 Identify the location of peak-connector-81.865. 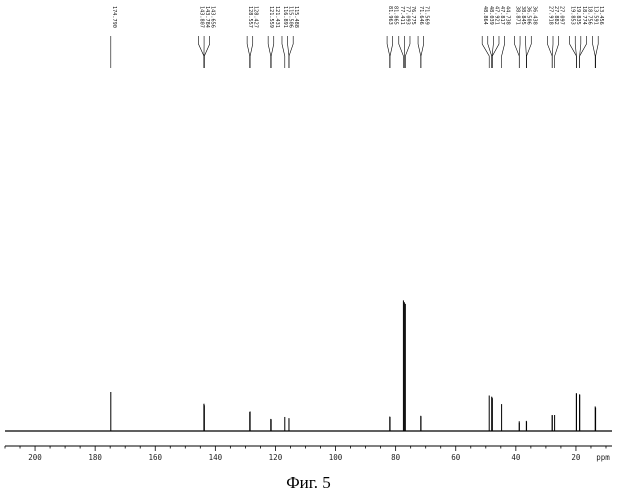
(391, 52).